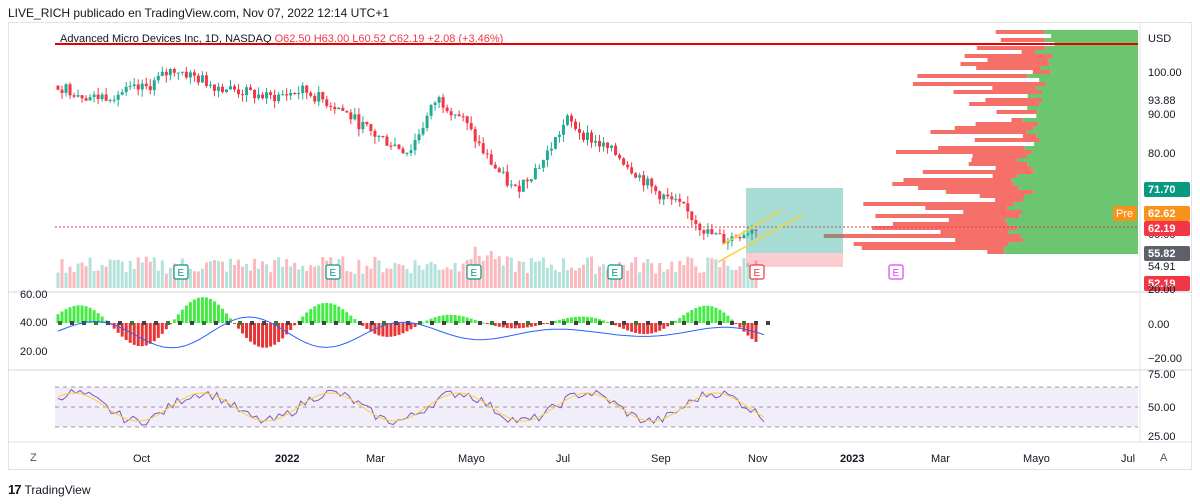 The width and height of the screenshot is (1200, 504). What do you see at coordinates (33, 458) in the screenshot?
I see `zoom-button: Z` at bounding box center [33, 458].